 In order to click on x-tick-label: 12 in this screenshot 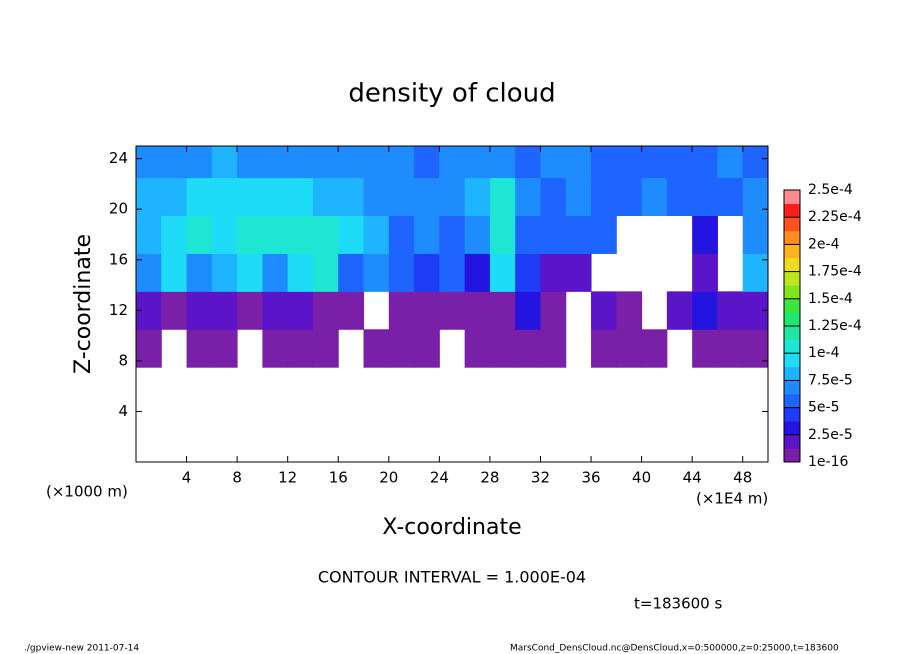, I will do `click(287, 478)`.